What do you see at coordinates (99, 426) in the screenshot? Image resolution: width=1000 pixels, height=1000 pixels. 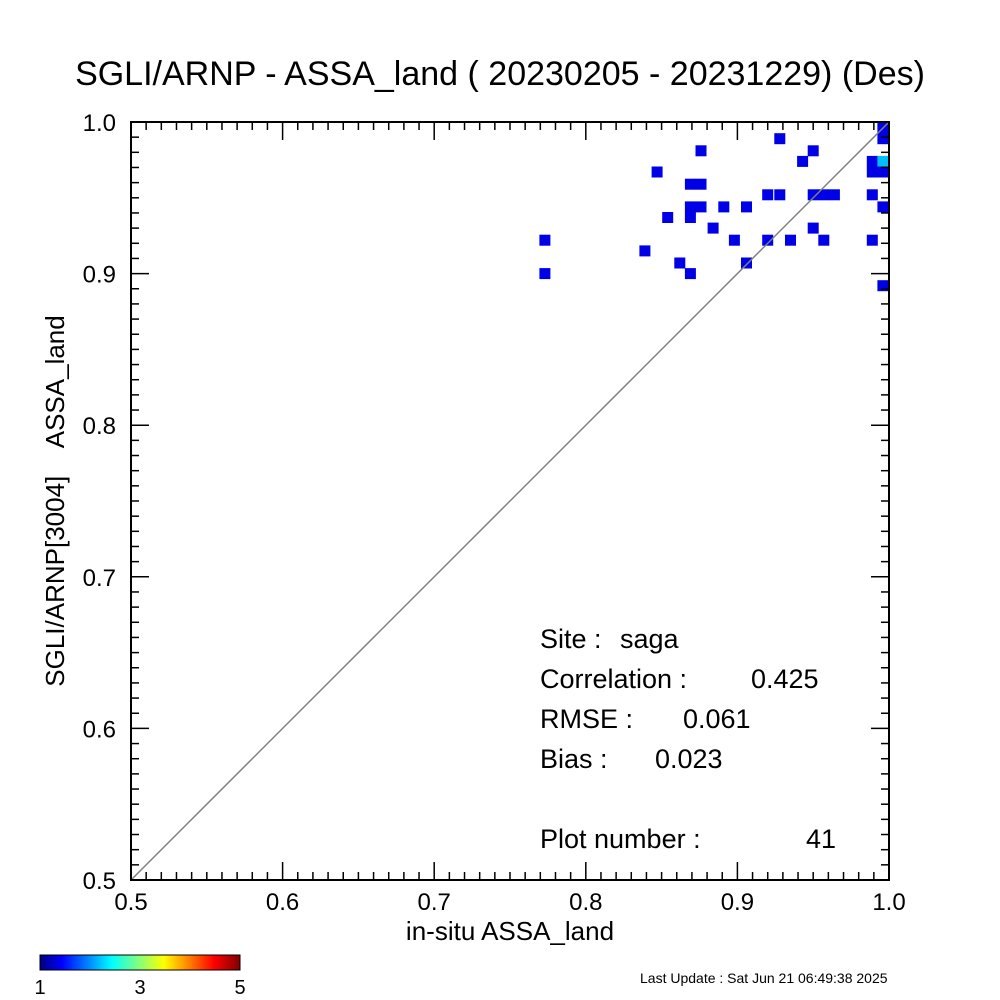 I see `y-tick-label-3: 0.8` at bounding box center [99, 426].